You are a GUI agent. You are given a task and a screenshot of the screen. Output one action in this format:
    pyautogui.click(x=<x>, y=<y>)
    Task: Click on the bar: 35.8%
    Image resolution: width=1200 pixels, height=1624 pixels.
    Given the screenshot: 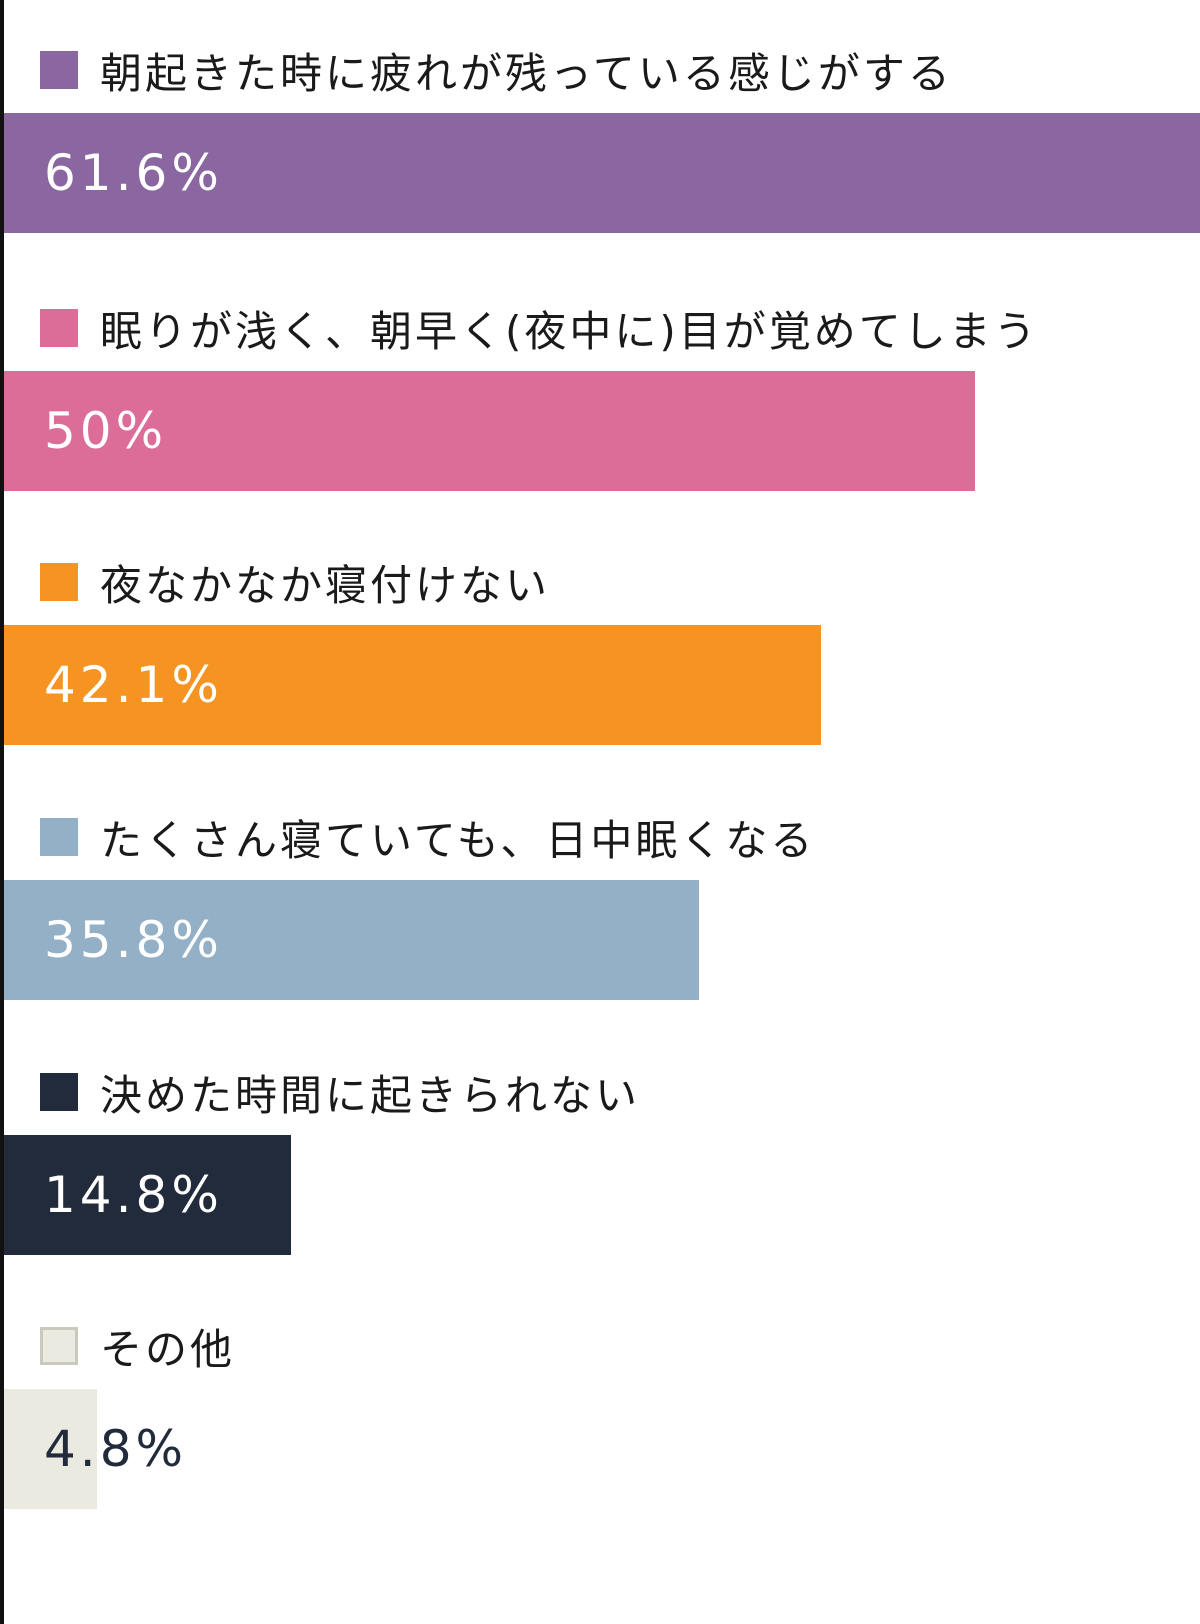 What is the action you would take?
    pyautogui.click(x=351, y=940)
    